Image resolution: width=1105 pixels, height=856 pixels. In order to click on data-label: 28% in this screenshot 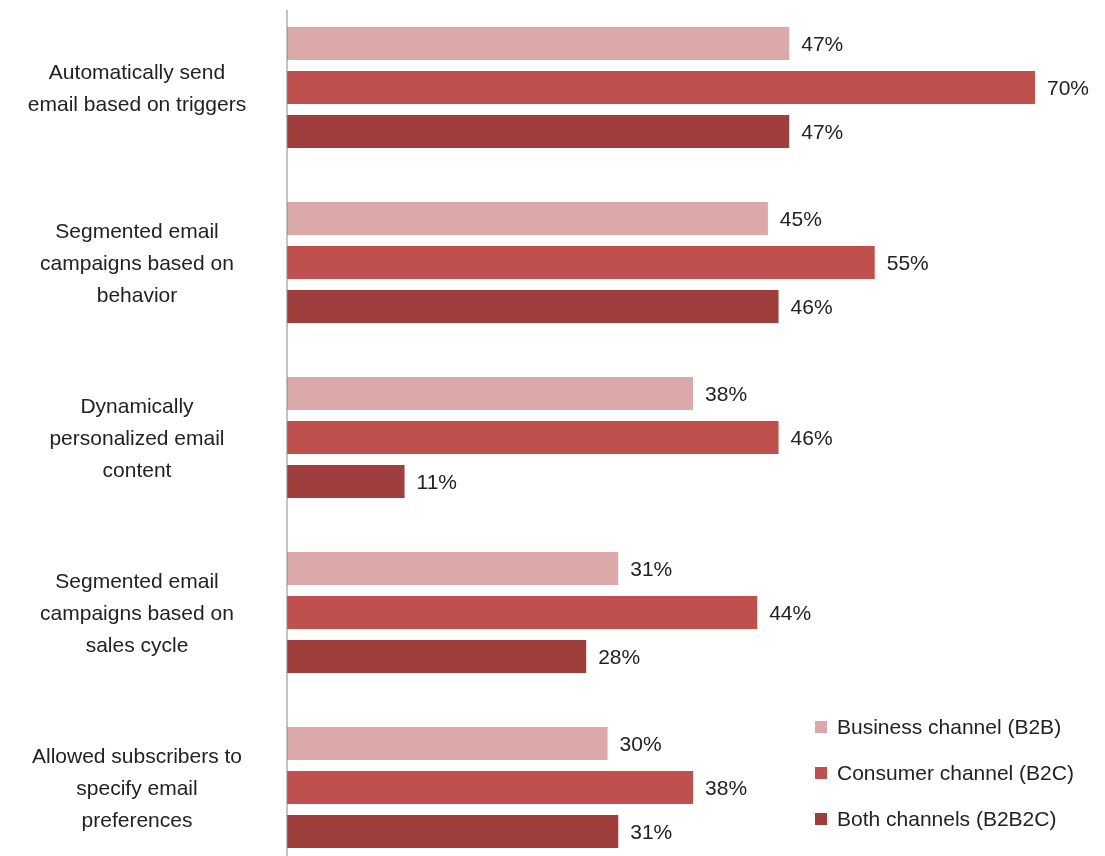, I will do `click(619, 656)`.